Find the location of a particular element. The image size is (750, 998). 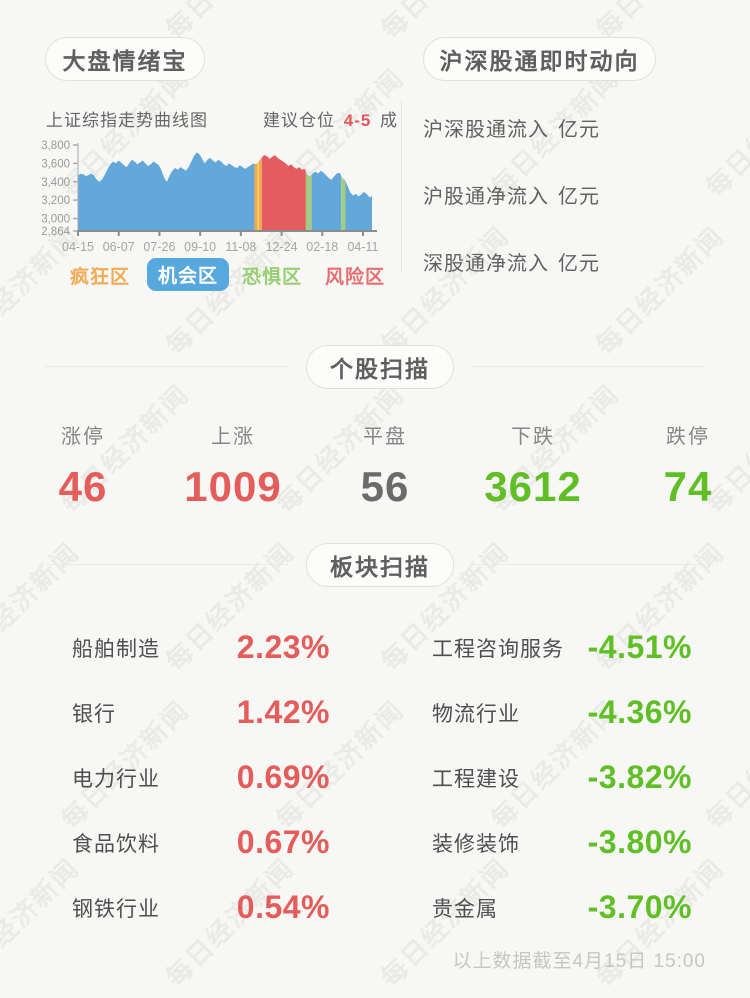

section-divider-left is located at coordinates (166, 366).